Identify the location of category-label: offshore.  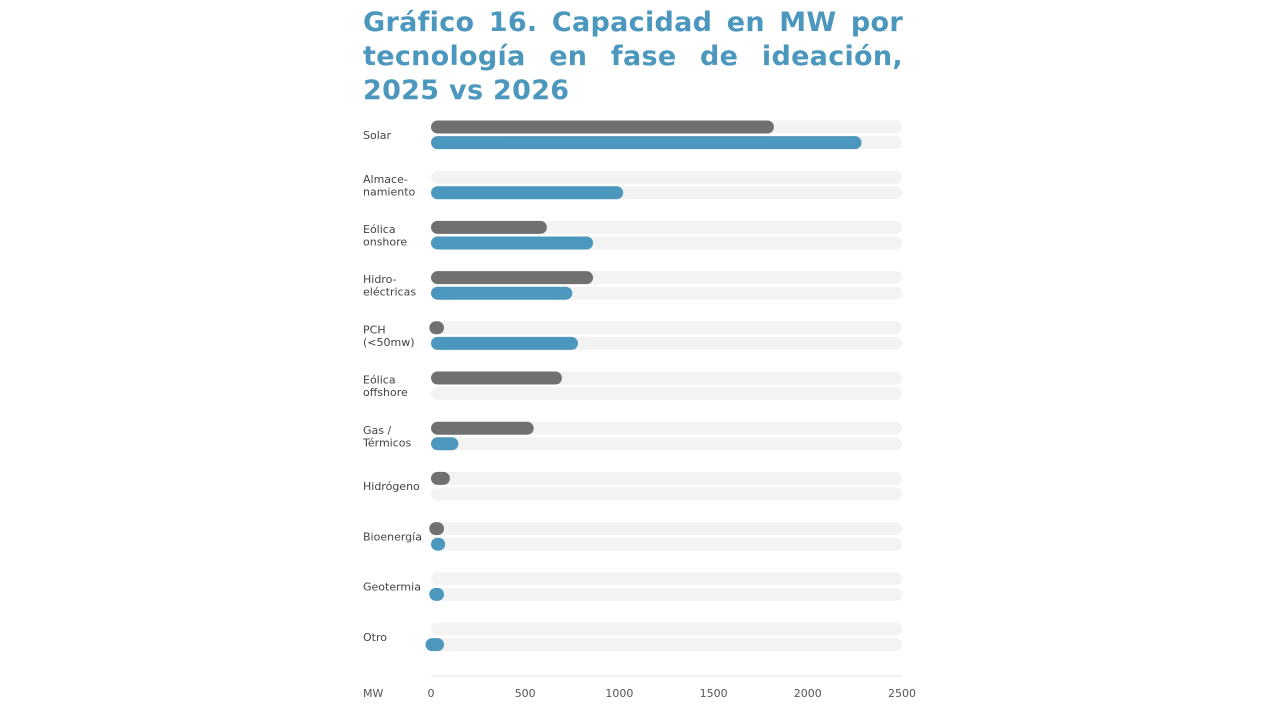
(385, 392).